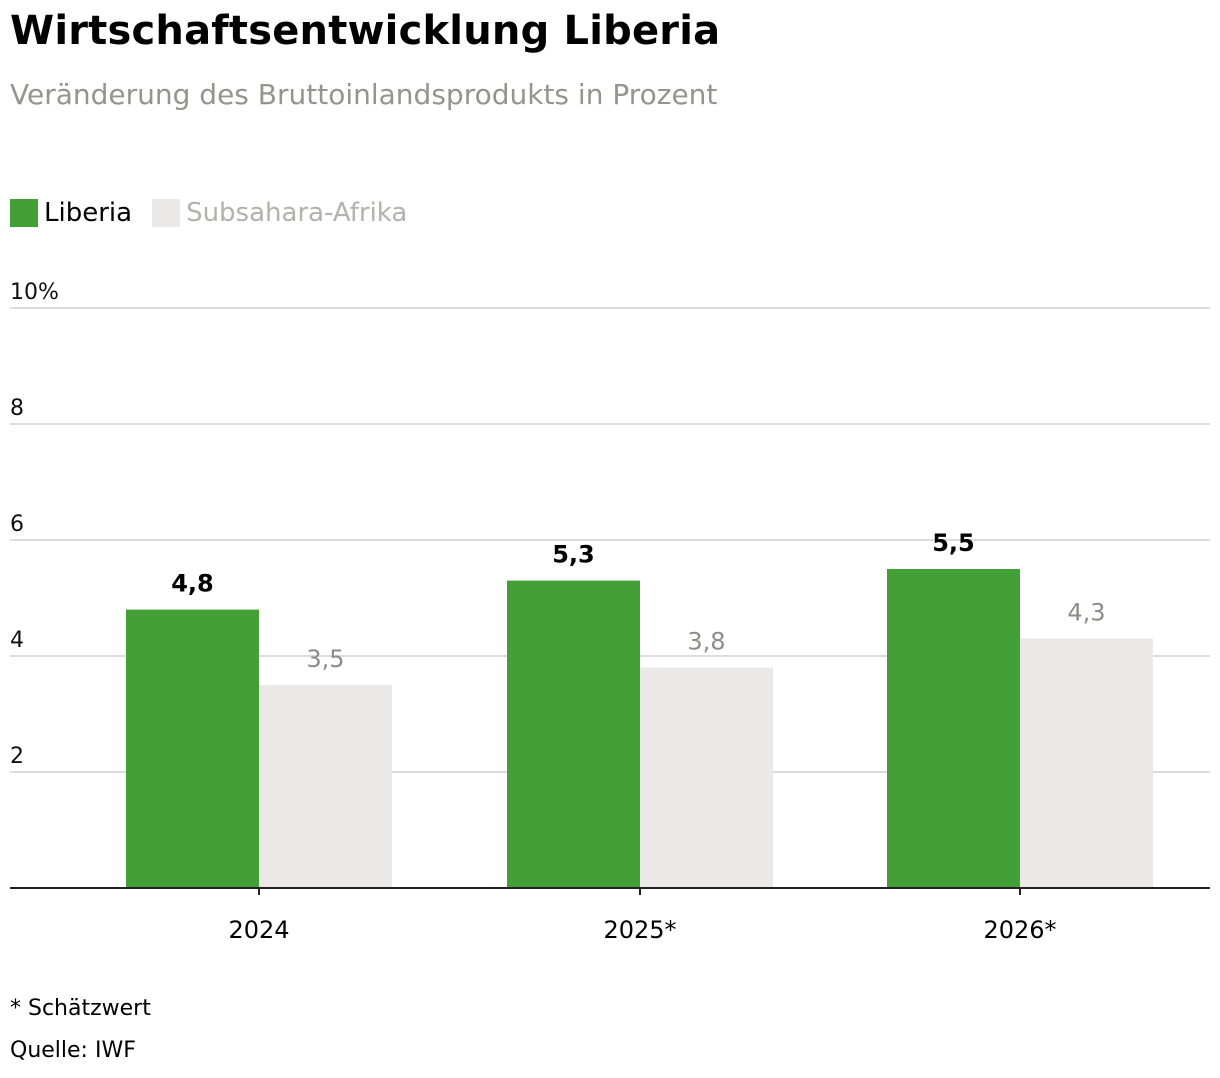 This screenshot has width=1220, height=1078. I want to click on footnote: * Schätzwert, so click(80, 1008).